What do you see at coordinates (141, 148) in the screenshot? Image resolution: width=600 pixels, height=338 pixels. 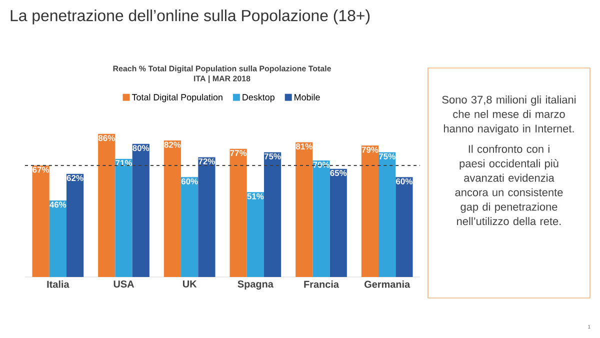 I see `data-label: 80%` at bounding box center [141, 148].